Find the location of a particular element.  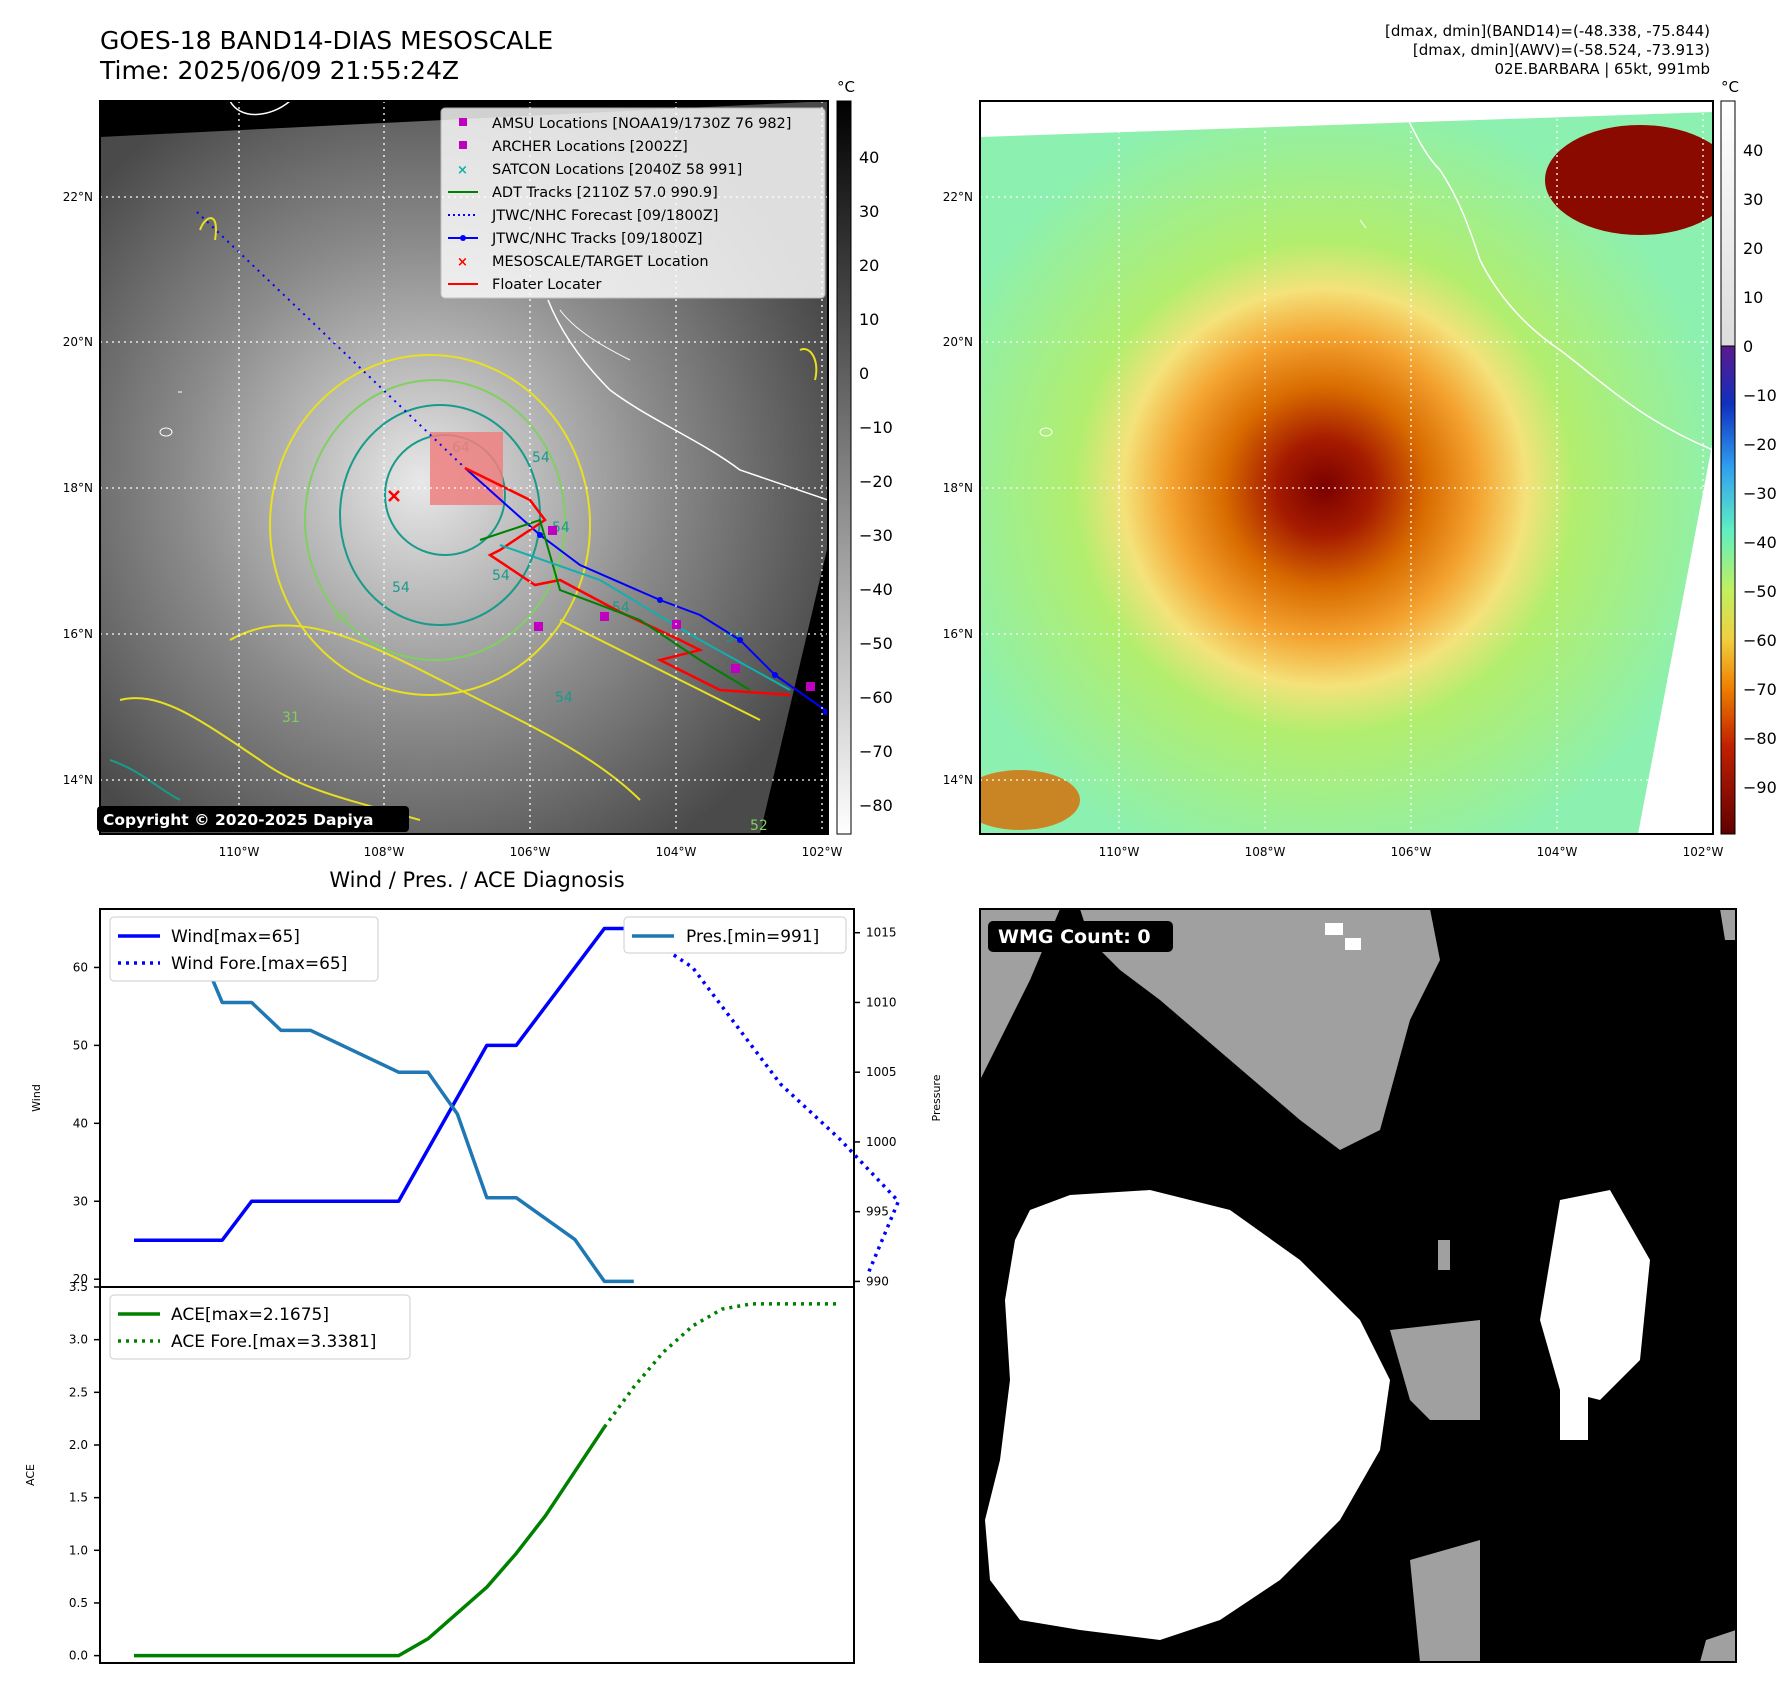

legend-satcon-marker: × is located at coordinates (462, 170).